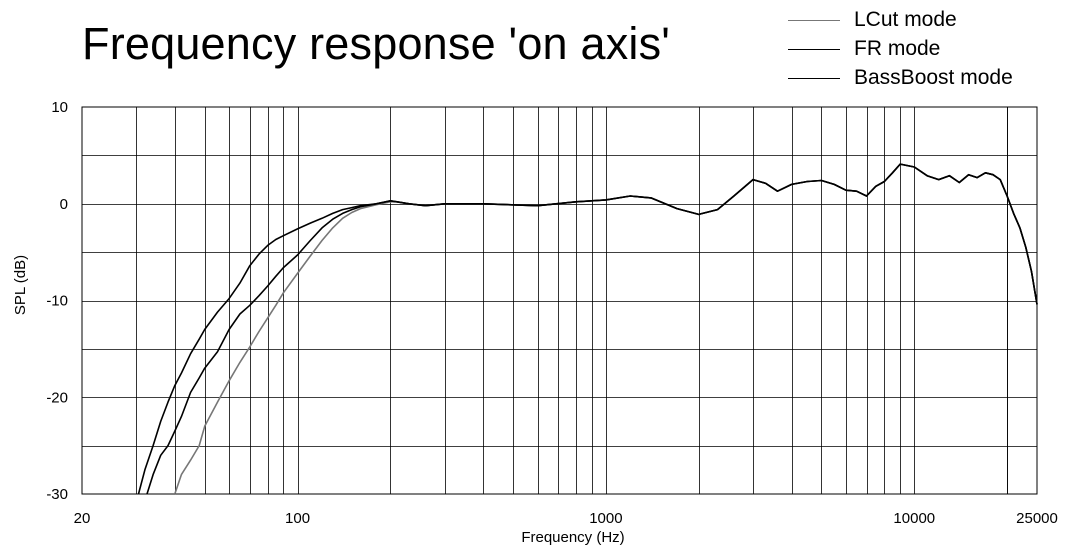 The width and height of the screenshot is (1075, 549). Describe the element at coordinates (20, 285) in the screenshot. I see `y-axis-title: SPL (dB)` at that location.